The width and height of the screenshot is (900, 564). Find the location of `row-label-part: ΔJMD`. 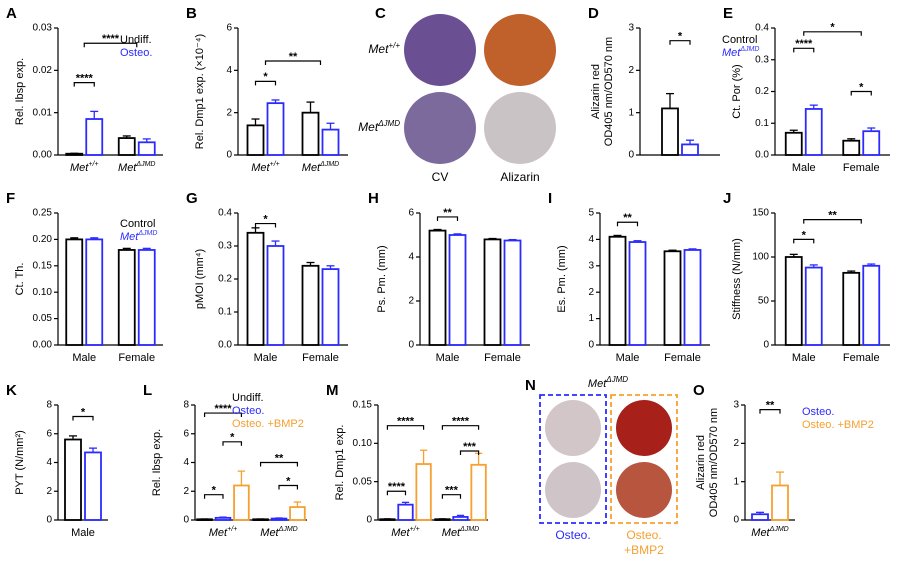

row-label-part: ΔJMD is located at coordinates (388, 123).